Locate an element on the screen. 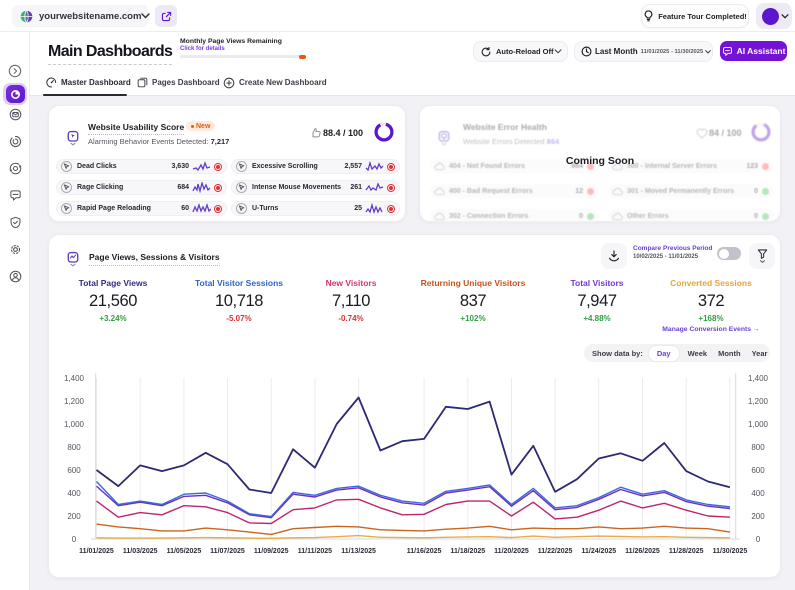 The height and width of the screenshot is (590, 795). svg-text: 11/16/2025 is located at coordinates (424, 551).